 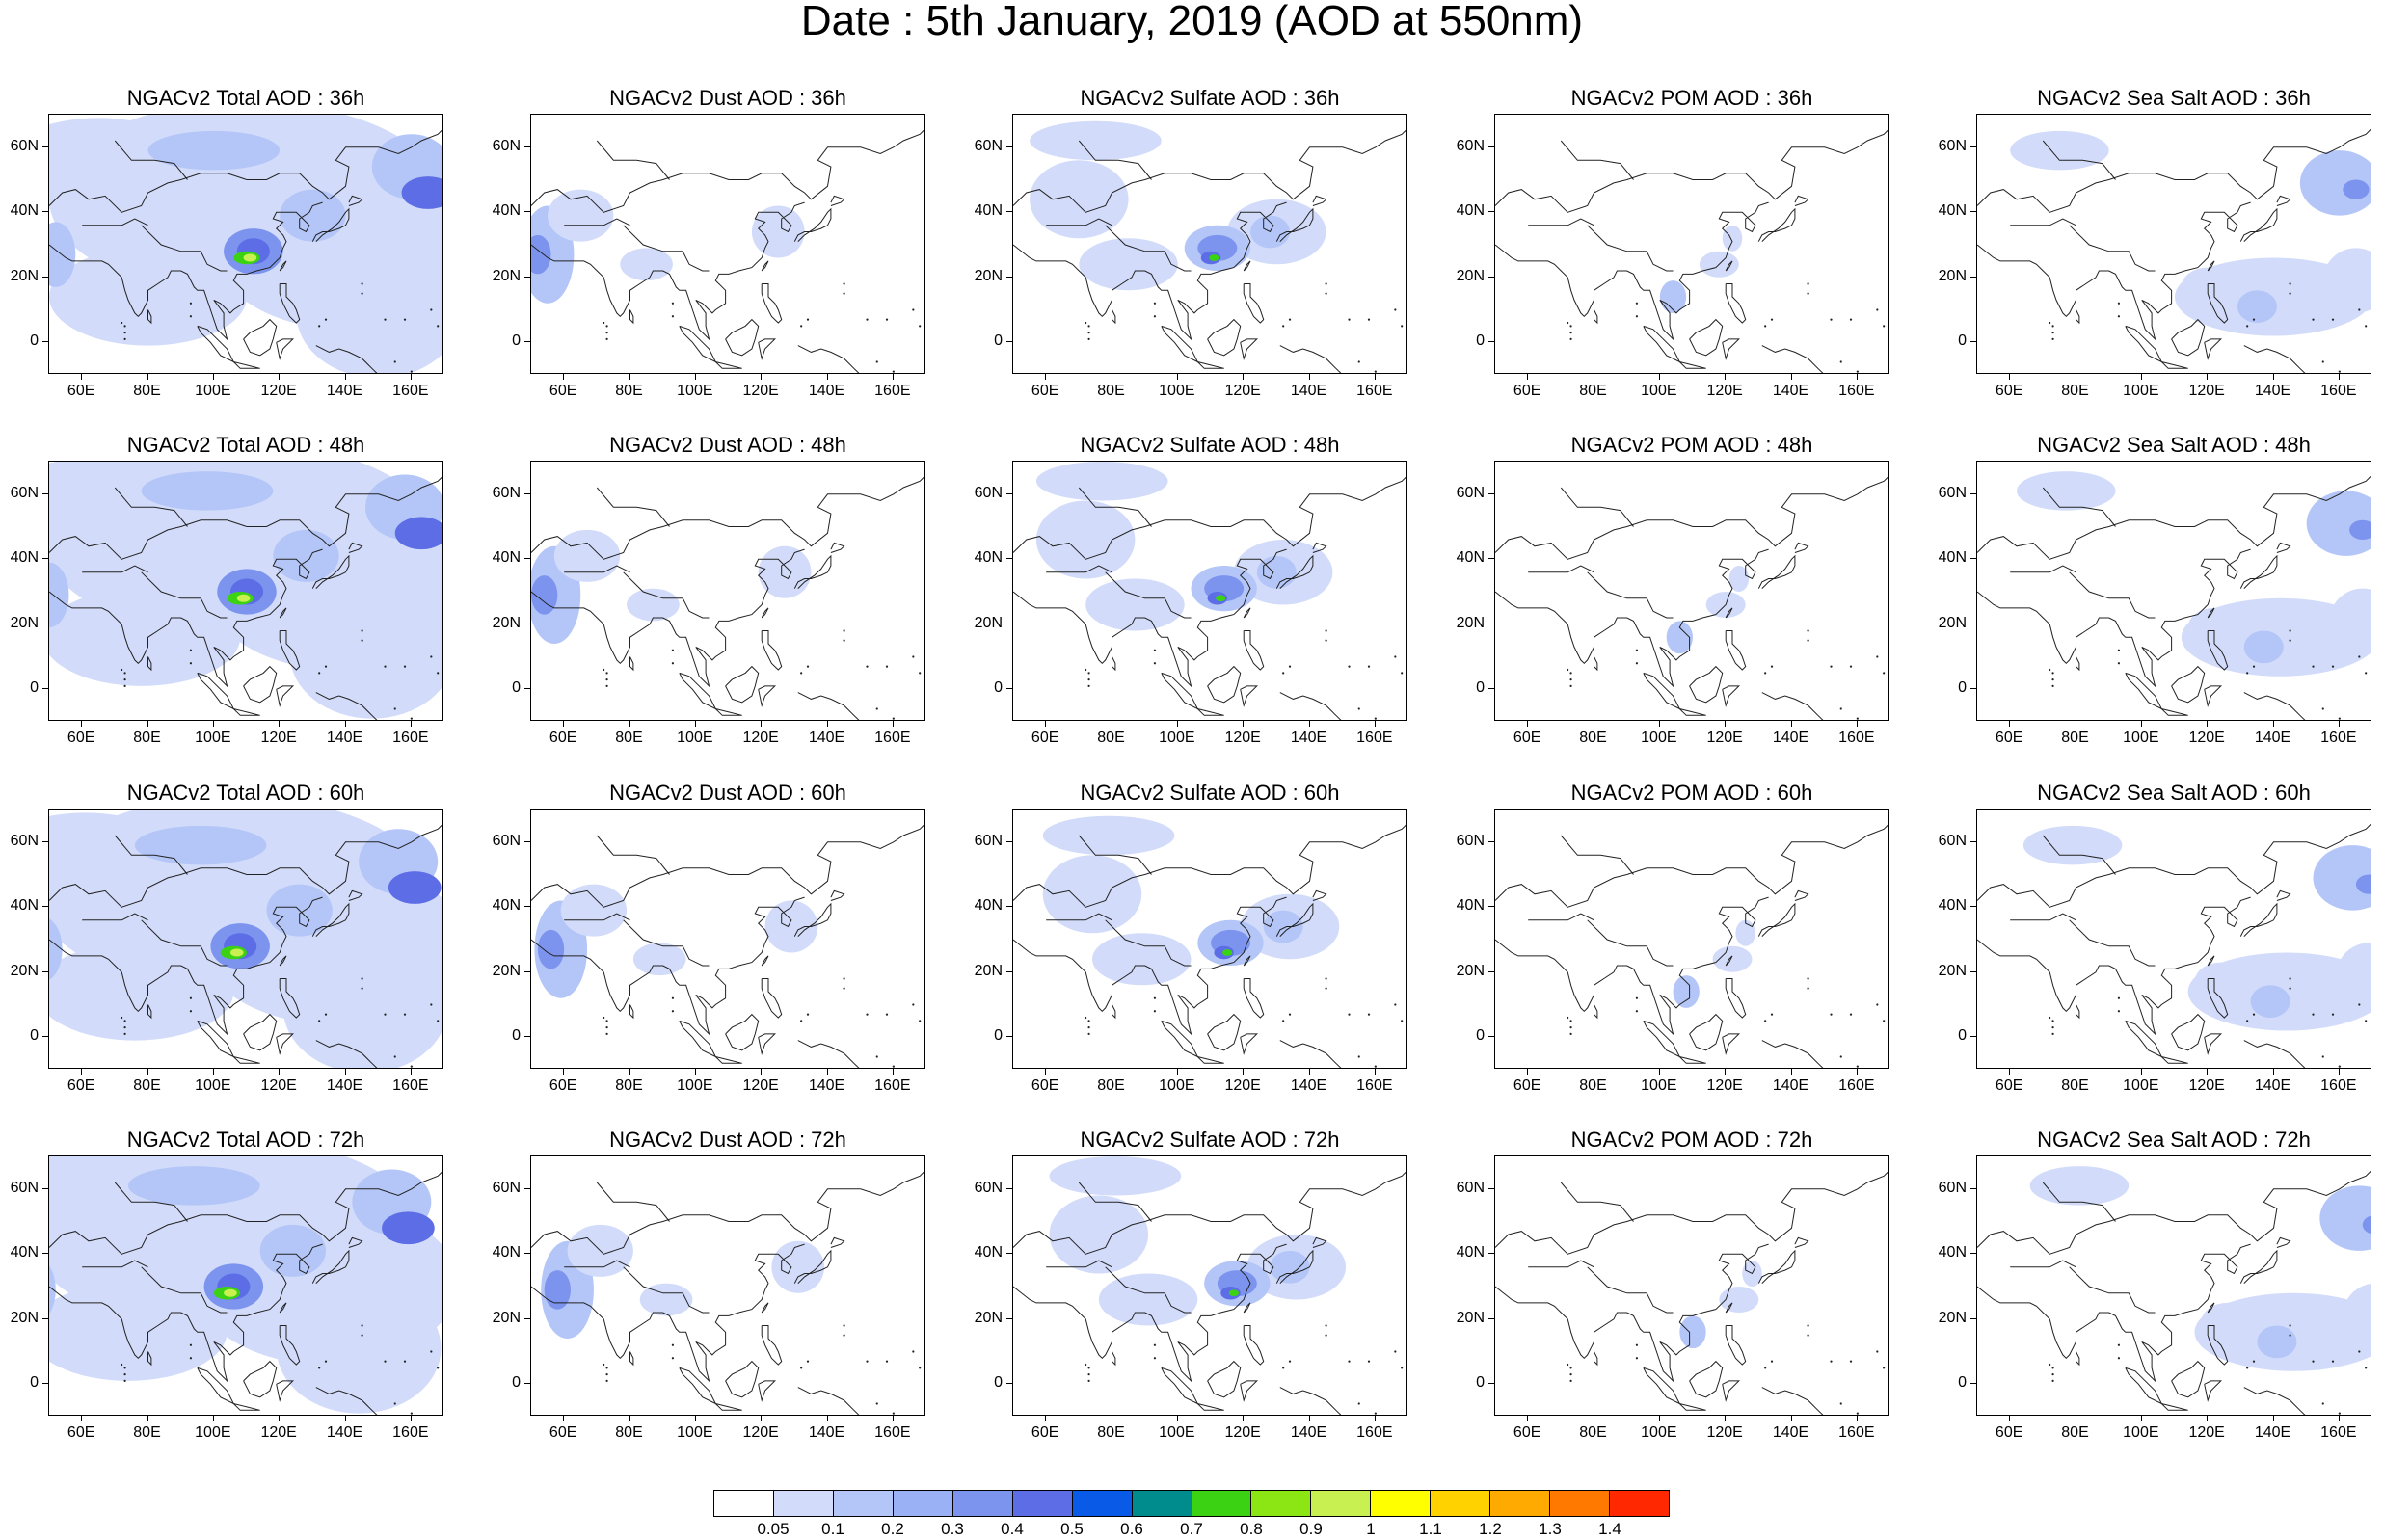 I want to click on panel-title: NGACv2 Sulfate AOD : 60h, so click(x=1210, y=793).